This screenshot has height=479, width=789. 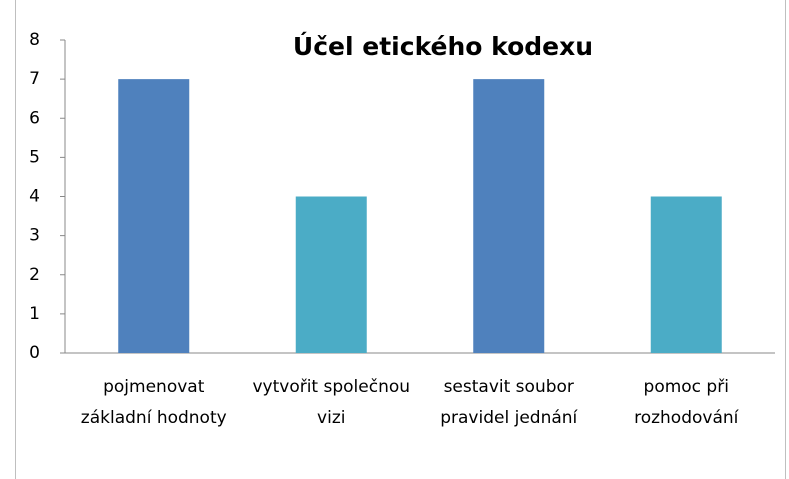 I want to click on y-tick-label: 6, so click(x=34, y=118).